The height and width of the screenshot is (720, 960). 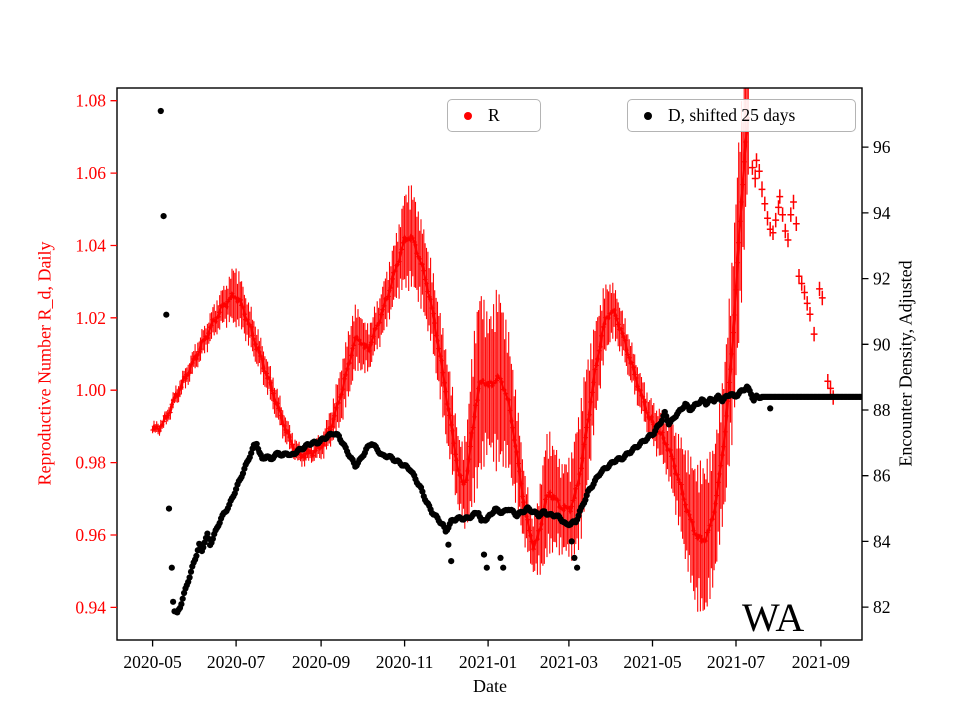 What do you see at coordinates (90, 318) in the screenshot?
I see `left-tick-label: 1.02` at bounding box center [90, 318].